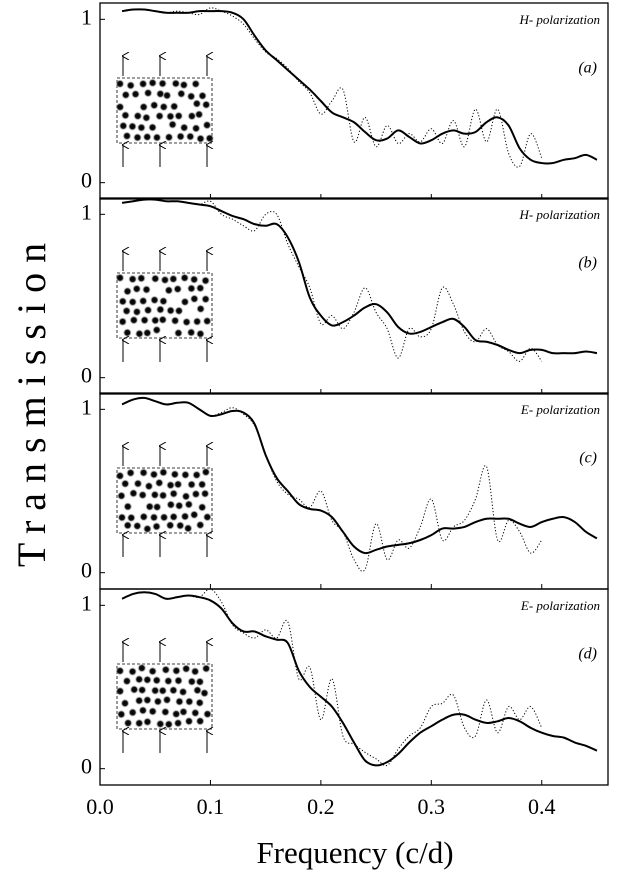  Describe the element at coordinates (588, 458) in the screenshot. I see `panel-label: (c)` at that location.